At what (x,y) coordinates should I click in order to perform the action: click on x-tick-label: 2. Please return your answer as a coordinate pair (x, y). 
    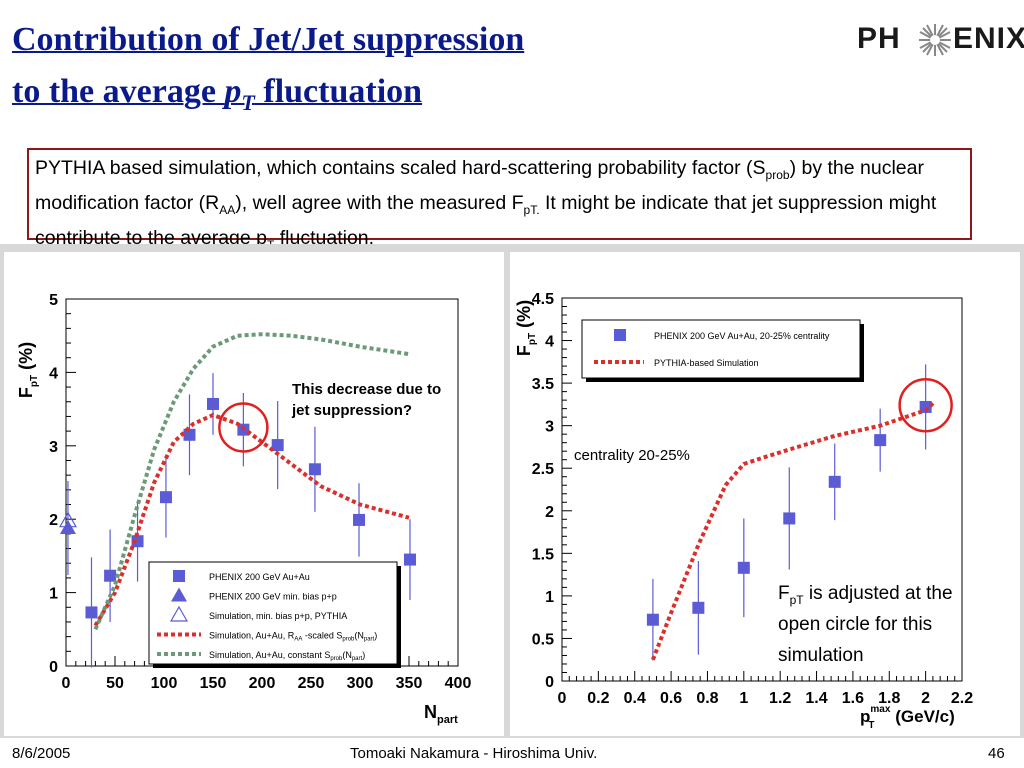
    Looking at the image, I should click on (925, 698).